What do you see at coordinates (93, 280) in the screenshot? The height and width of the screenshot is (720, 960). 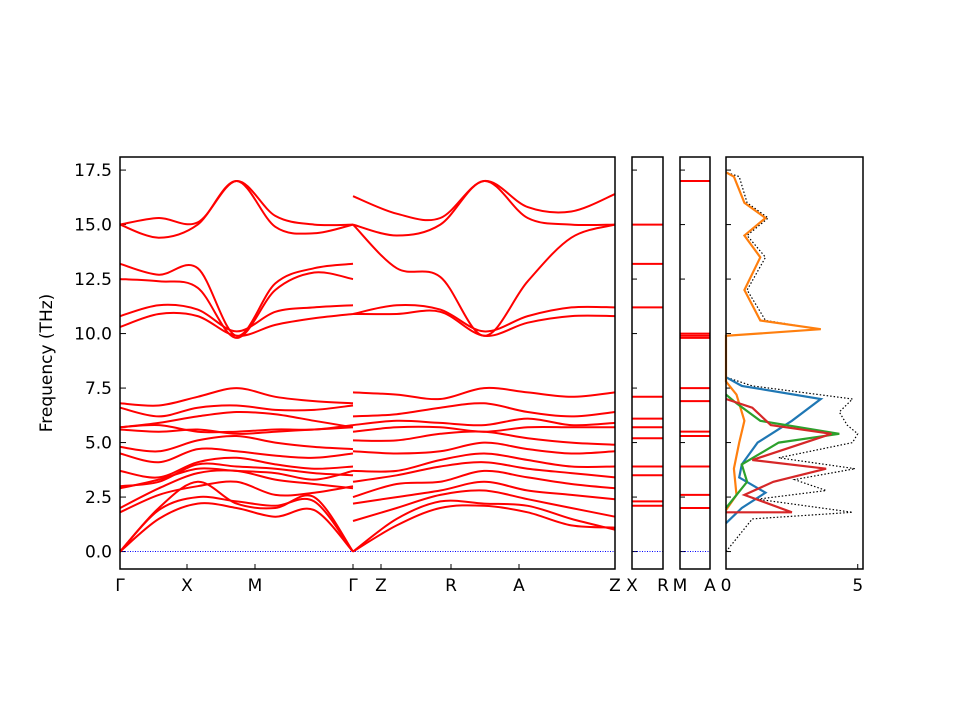 I see `y-tick-label: 12.5` at bounding box center [93, 280].